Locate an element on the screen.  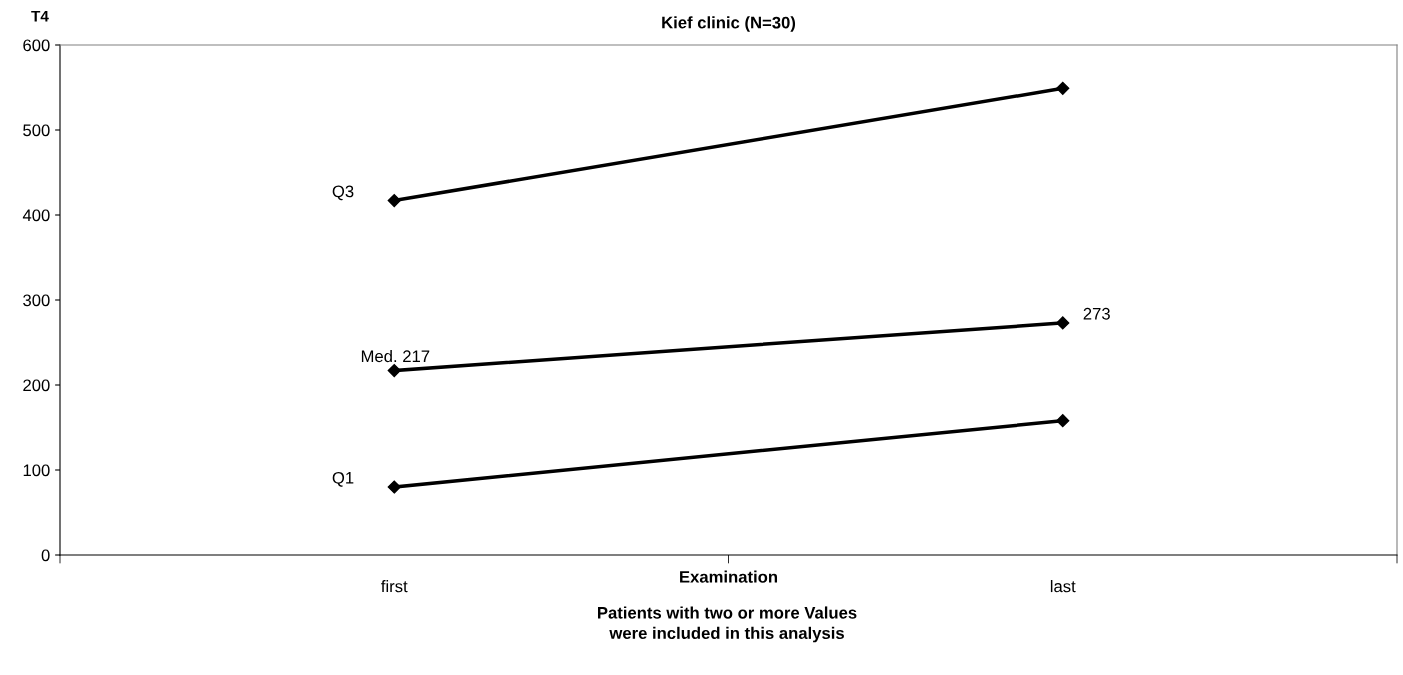
y-tick-label: 200 is located at coordinates (36, 385).